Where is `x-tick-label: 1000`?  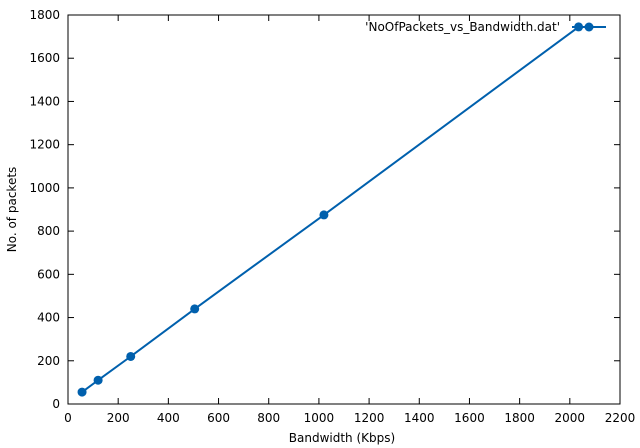 x-tick-label: 1000 is located at coordinates (319, 418).